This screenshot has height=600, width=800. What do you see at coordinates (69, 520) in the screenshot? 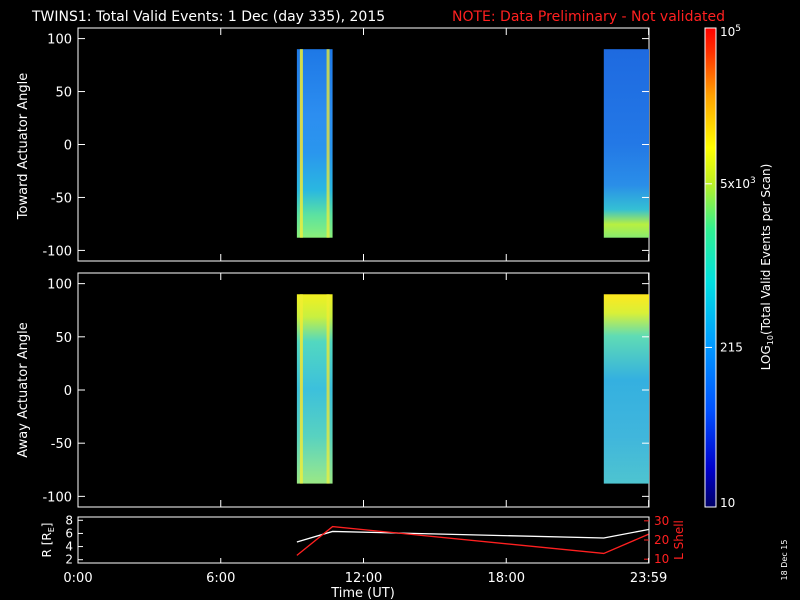
I see `radius-ytick-label: 8` at bounding box center [69, 520].